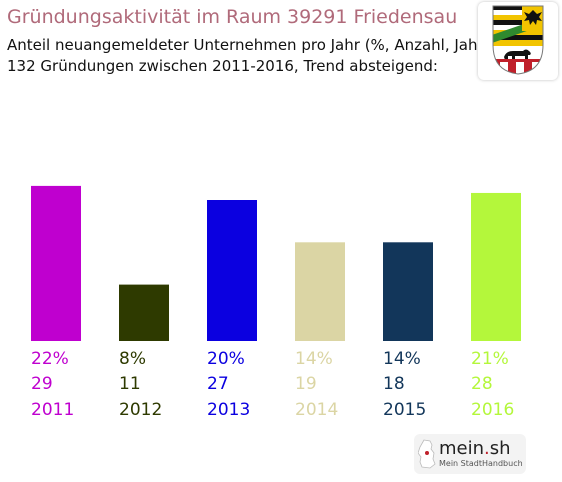 The width and height of the screenshot is (562, 482). What do you see at coordinates (481, 463) in the screenshot?
I see `logo-tagline: Mein StadtHandbuch` at bounding box center [481, 463].